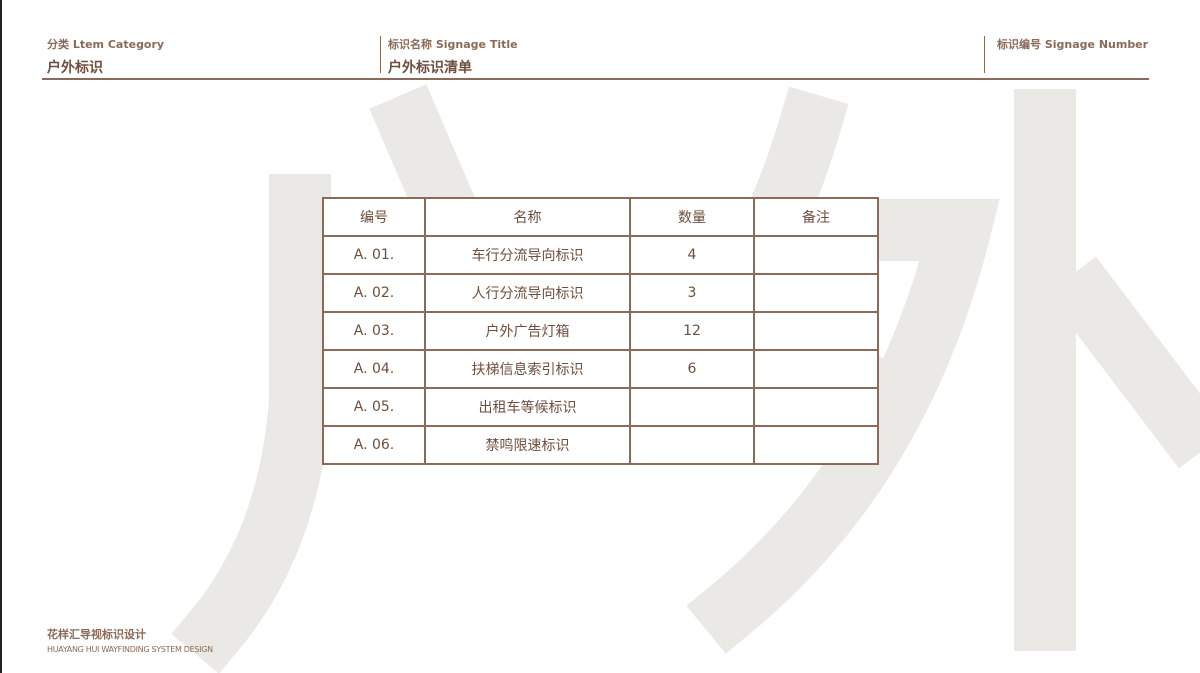 This screenshot has height=673, width=1200. Describe the element at coordinates (527, 445) in the screenshot. I see `table-cell: 禁鸣限速标识` at that location.